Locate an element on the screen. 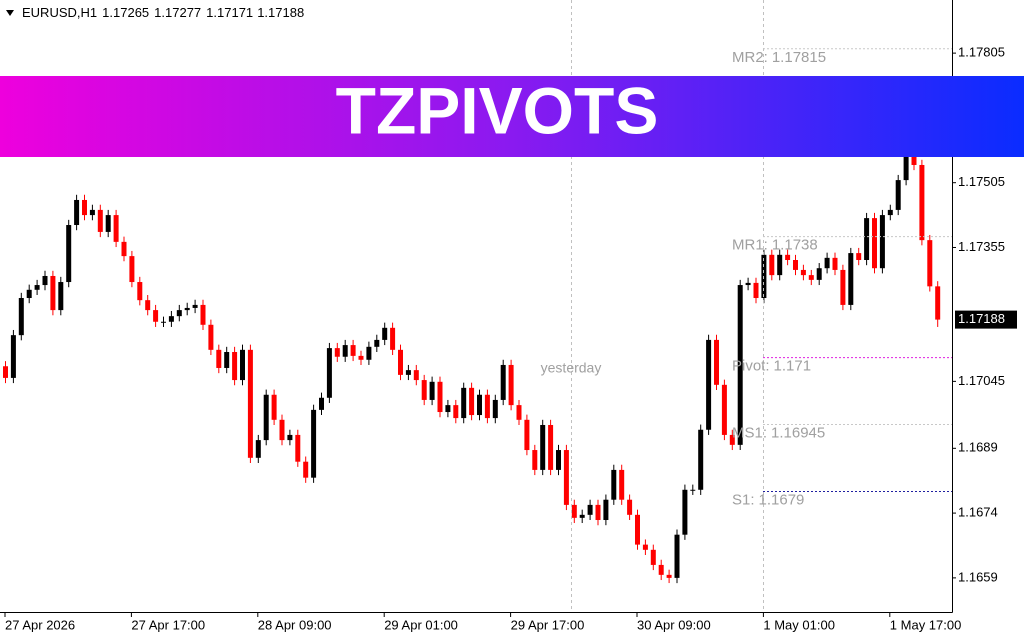 Image resolution: width=1024 pixels, height=640 pixels. annotation: yesterday is located at coordinates (571, 368).